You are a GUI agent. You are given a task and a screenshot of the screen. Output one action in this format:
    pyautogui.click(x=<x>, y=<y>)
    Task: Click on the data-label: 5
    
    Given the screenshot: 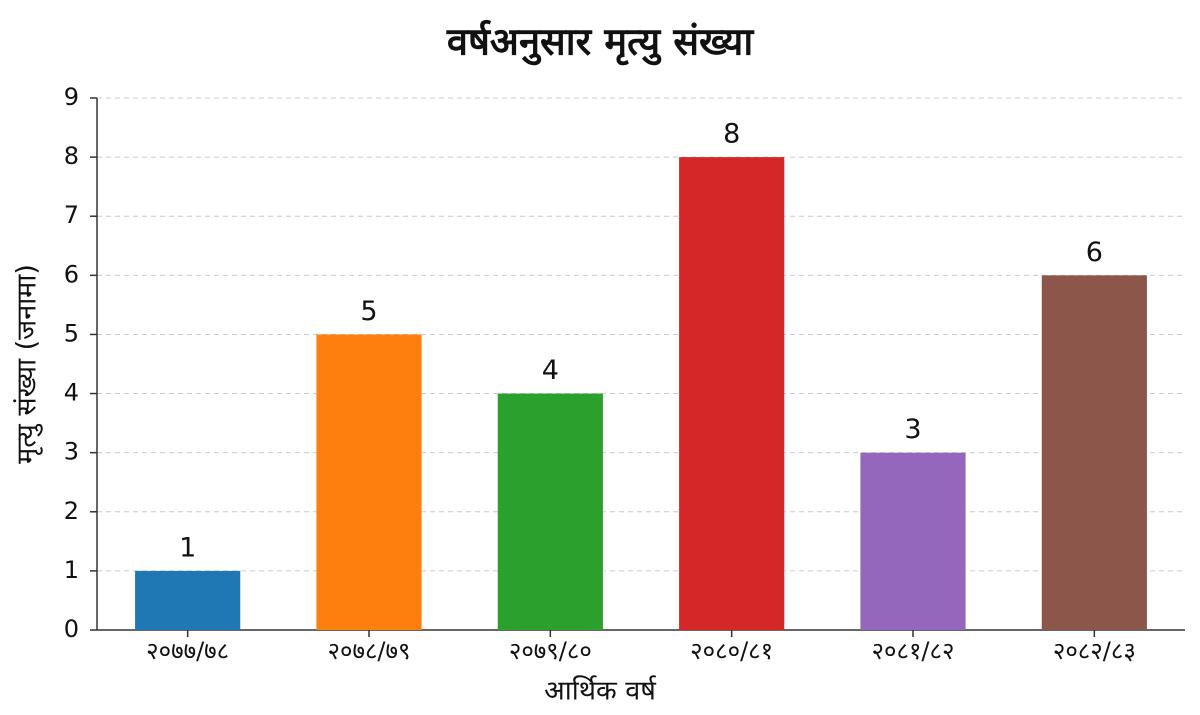 What is the action you would take?
    pyautogui.click(x=368, y=311)
    